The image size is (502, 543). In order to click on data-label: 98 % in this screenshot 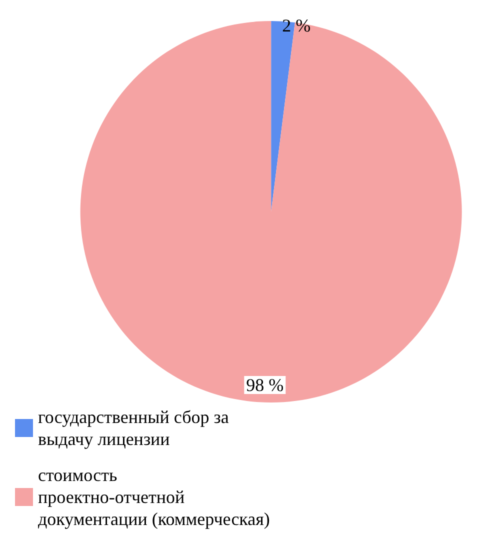, I will do `click(265, 384)`.